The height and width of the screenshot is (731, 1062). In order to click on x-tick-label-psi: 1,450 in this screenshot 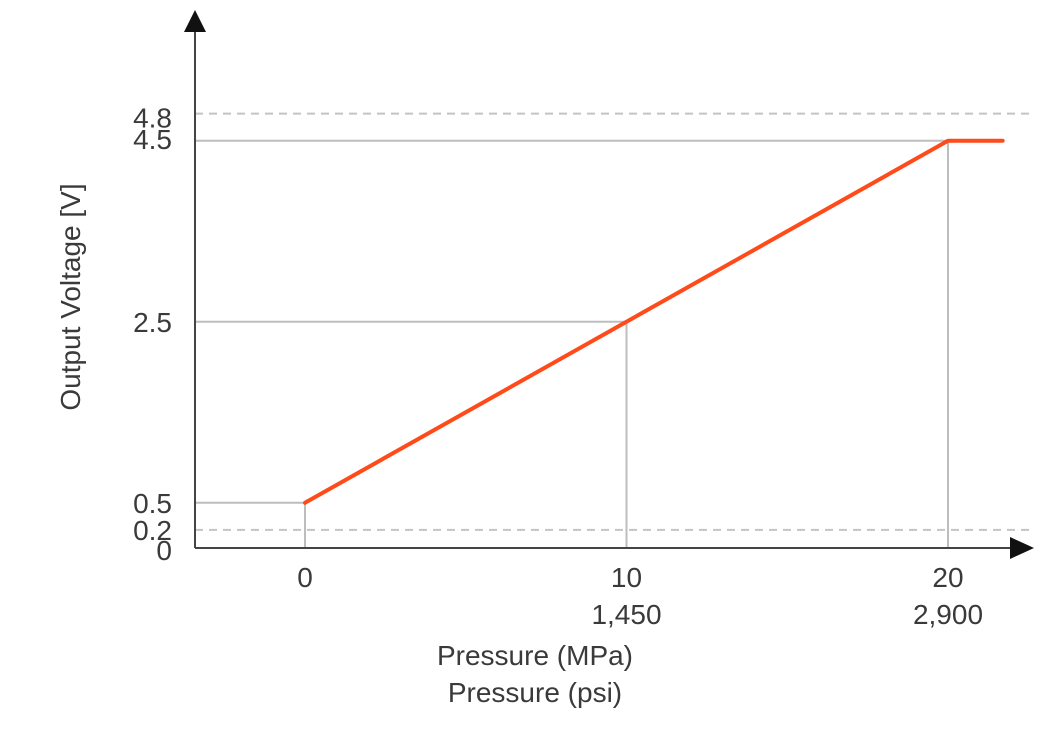, I will do `click(626, 614)`.